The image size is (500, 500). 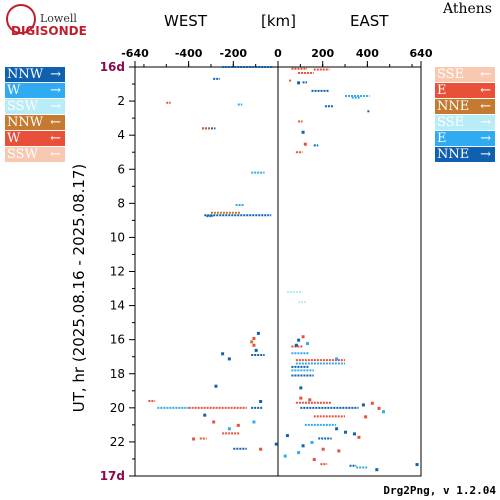 I want to click on y-tick-label: 14, so click(x=117, y=306).